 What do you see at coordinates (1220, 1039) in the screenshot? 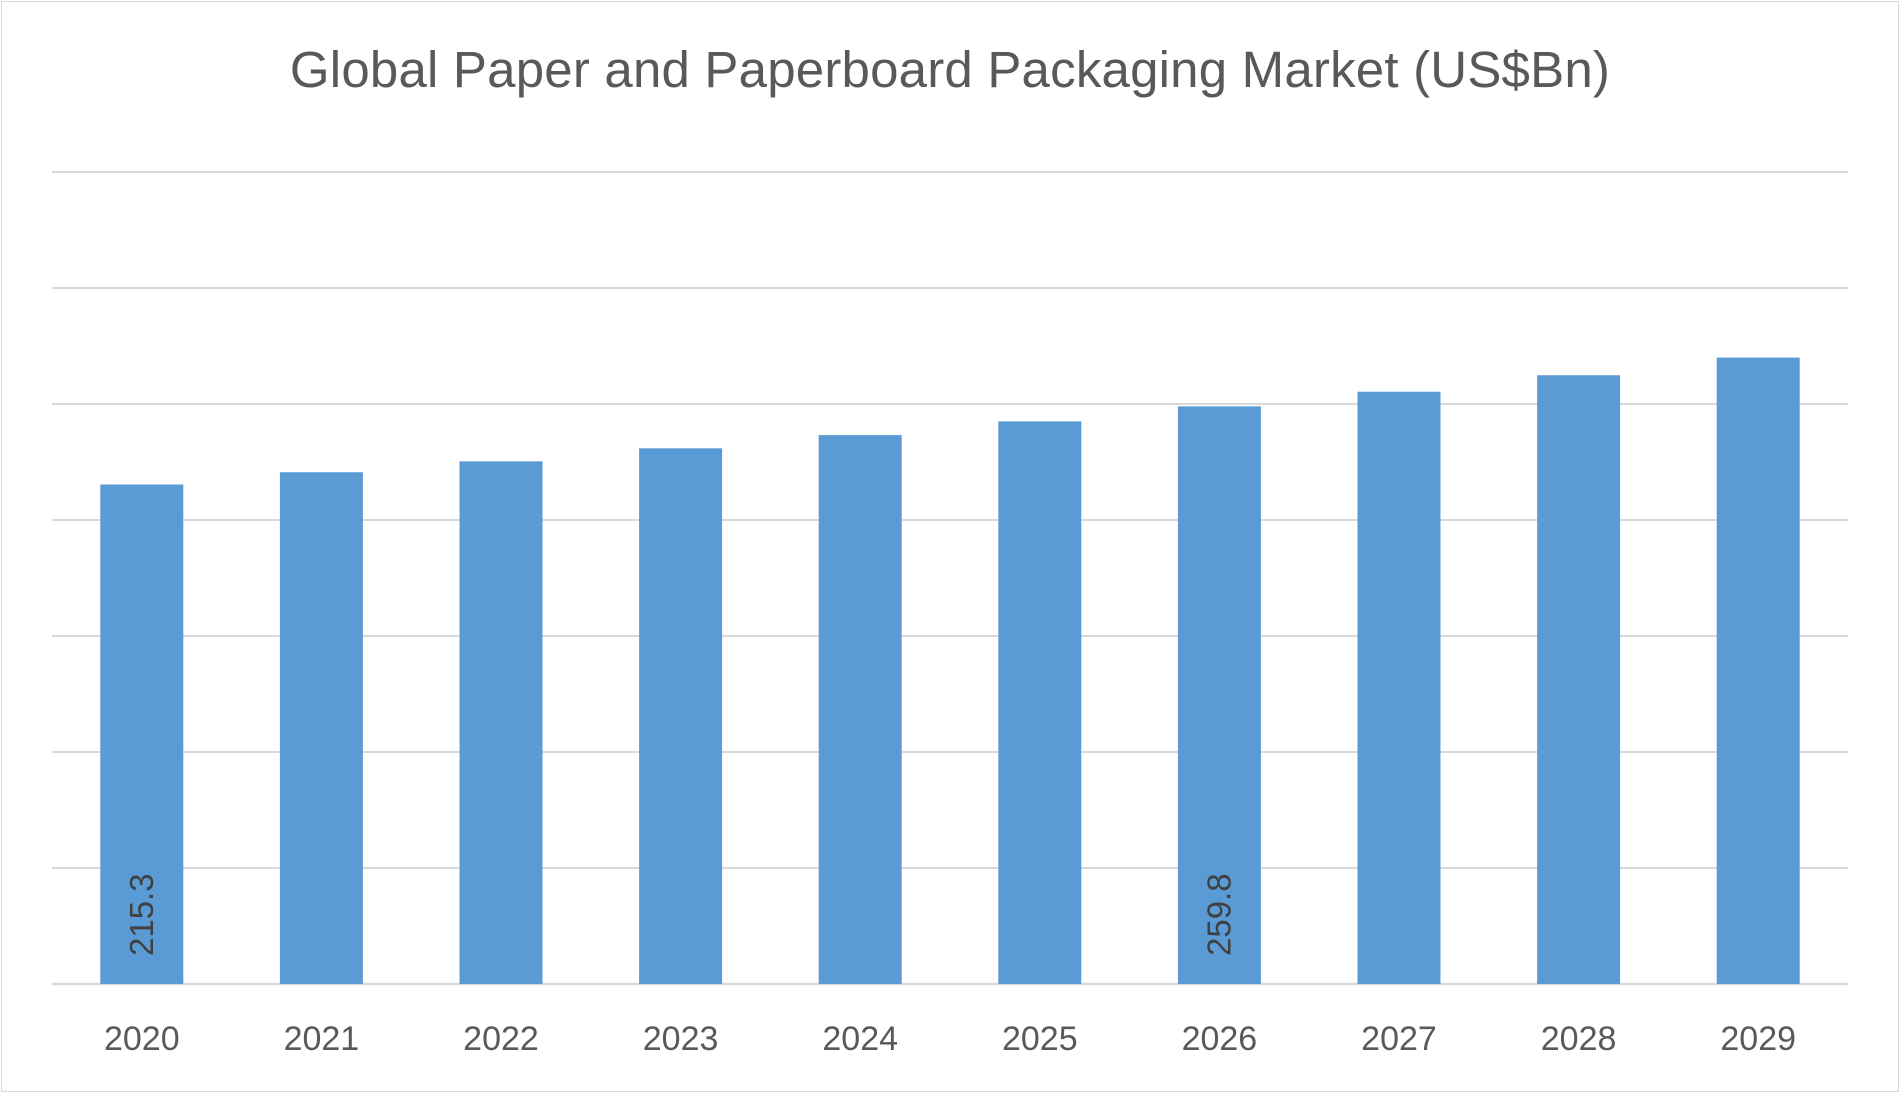
I see `x-tick-label: 2026` at bounding box center [1220, 1039].